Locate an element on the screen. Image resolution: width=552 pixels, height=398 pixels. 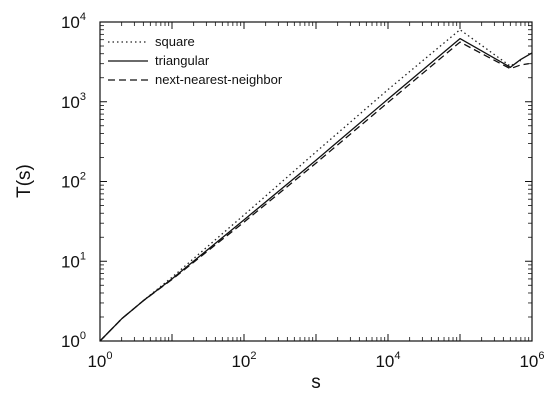
y-tick-label: 10¹ is located at coordinates (73, 260).